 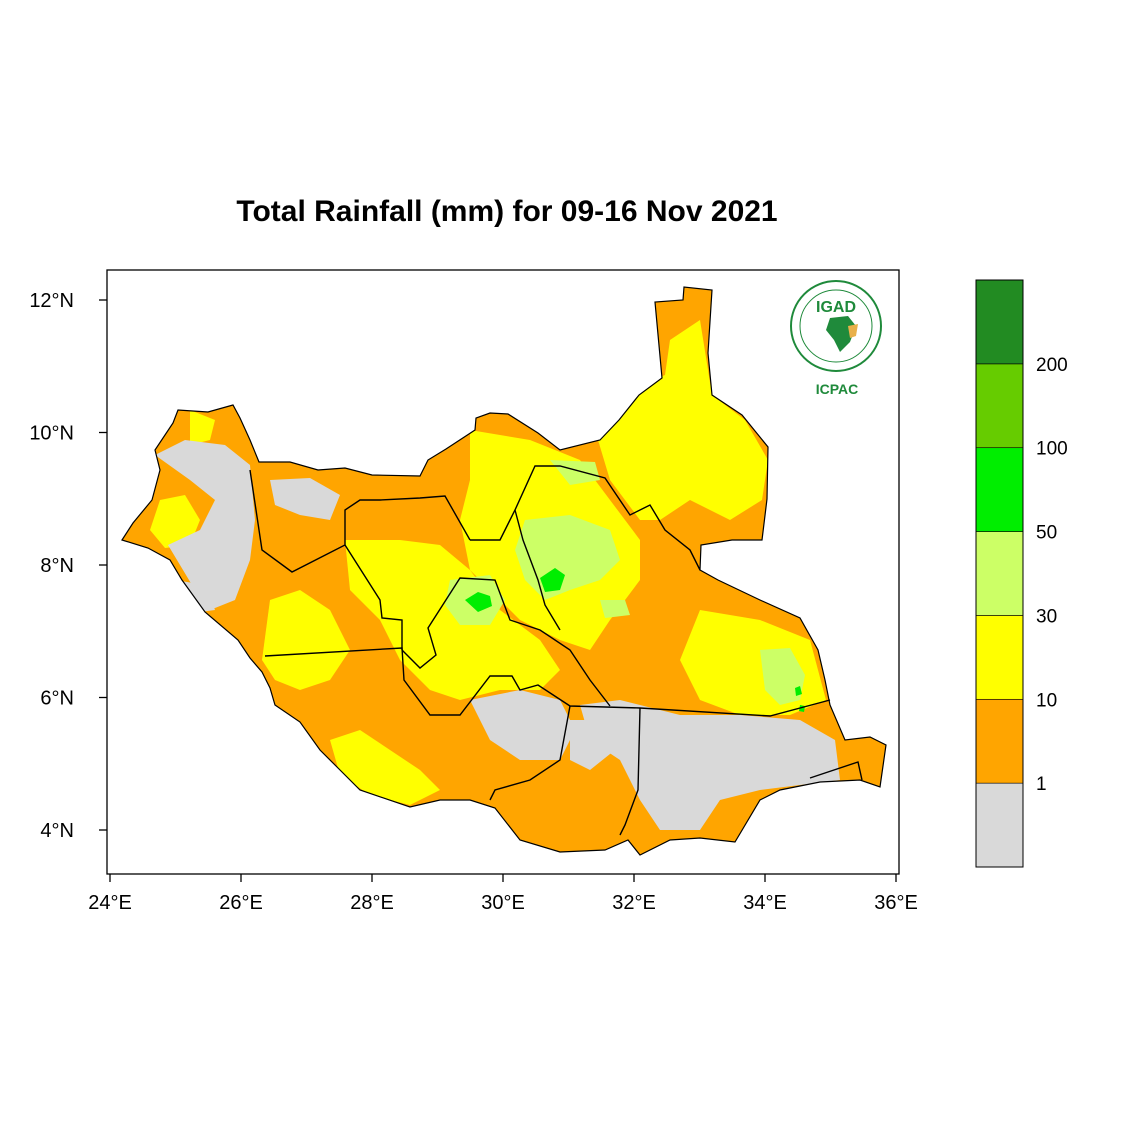 What do you see at coordinates (57, 566) in the screenshot?
I see `y-tick-label: 8°N` at bounding box center [57, 566].